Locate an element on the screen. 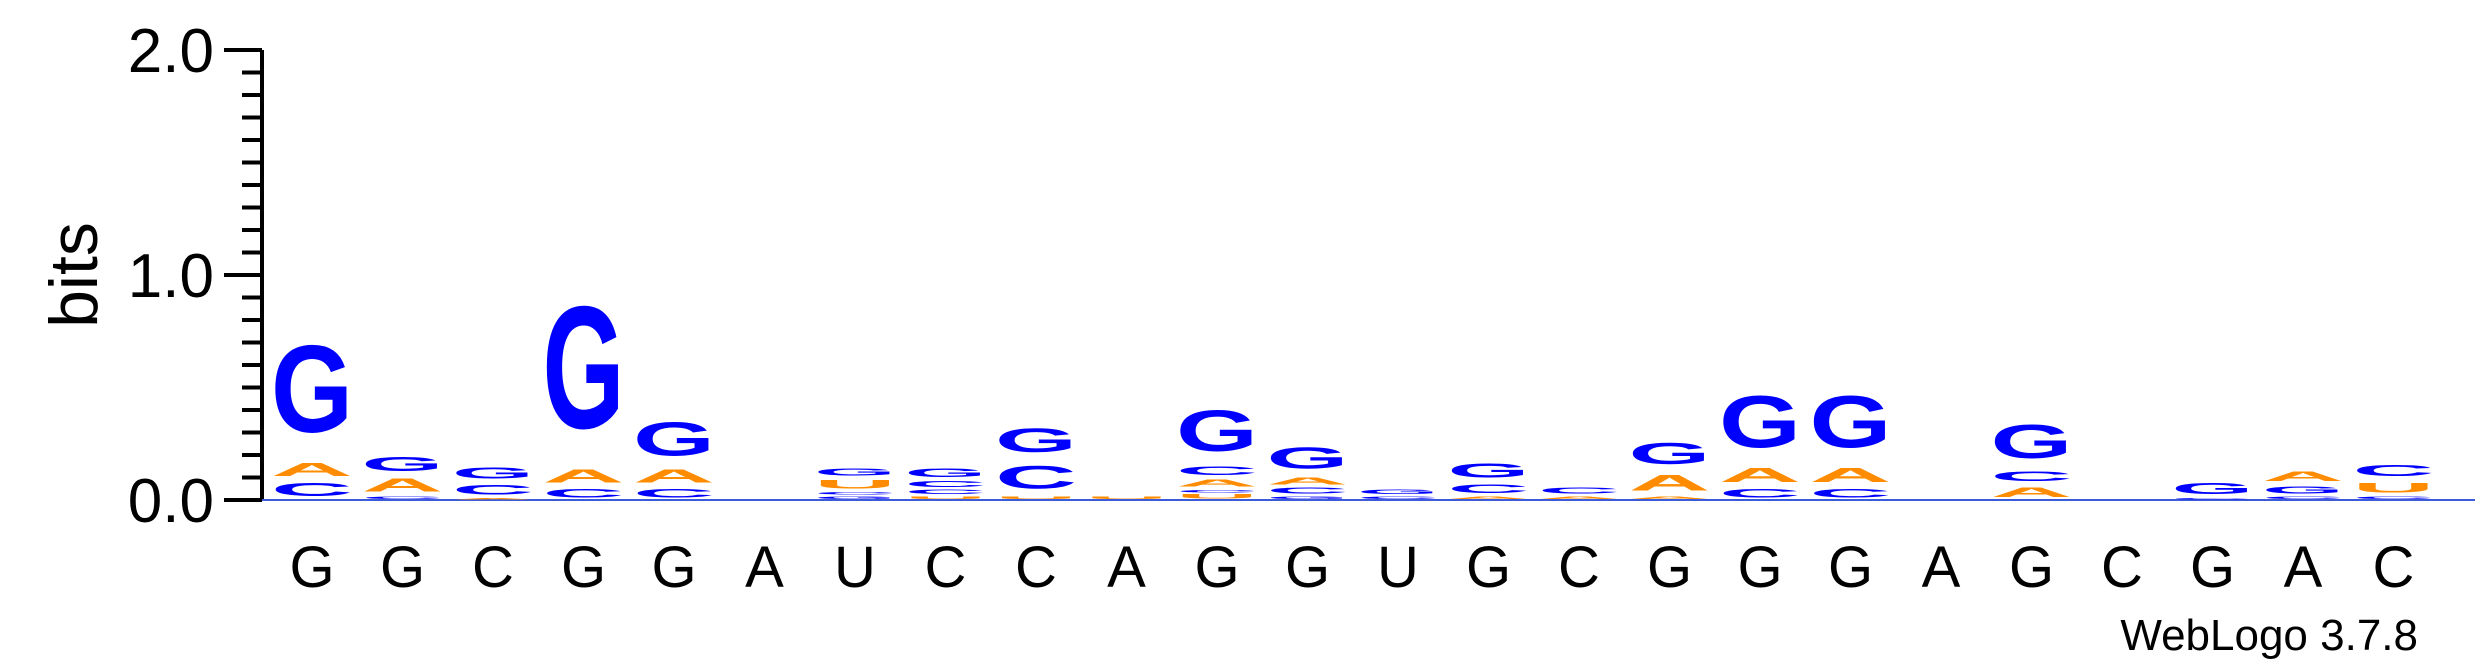 The height and width of the screenshot is (667, 2475). weblogo-credit: WebLogo 3.7.8 is located at coordinates (2269, 635).